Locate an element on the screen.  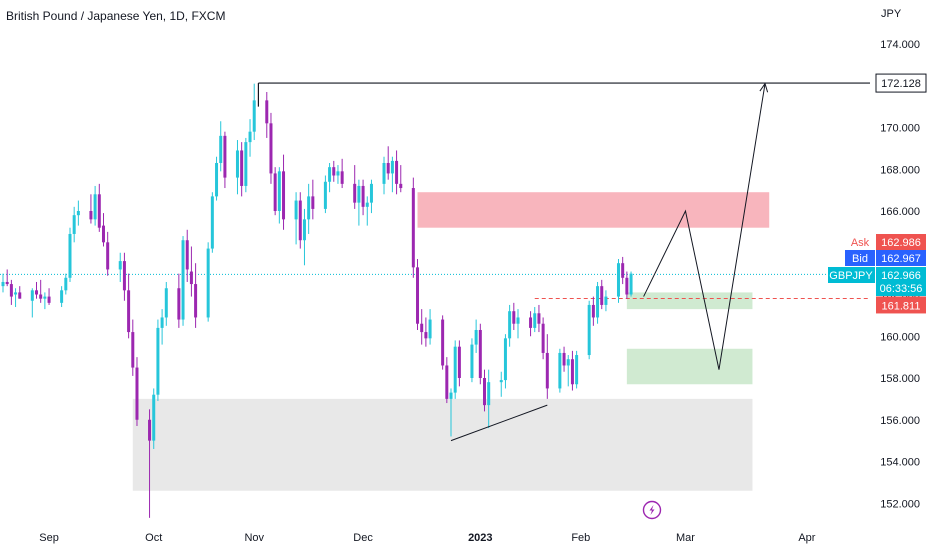
ask-value: 162.986 is located at coordinates (901, 243).